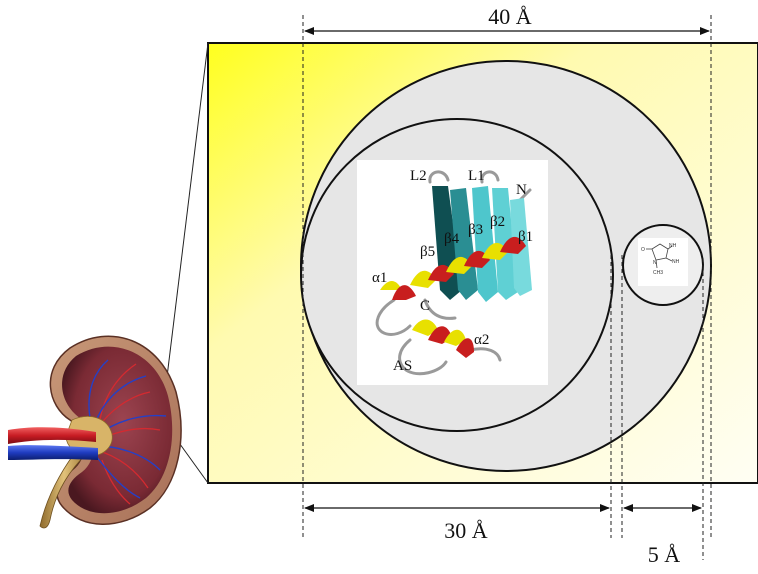 The image size is (758, 574). I want to click on protein-label-as: AS, so click(402, 366).